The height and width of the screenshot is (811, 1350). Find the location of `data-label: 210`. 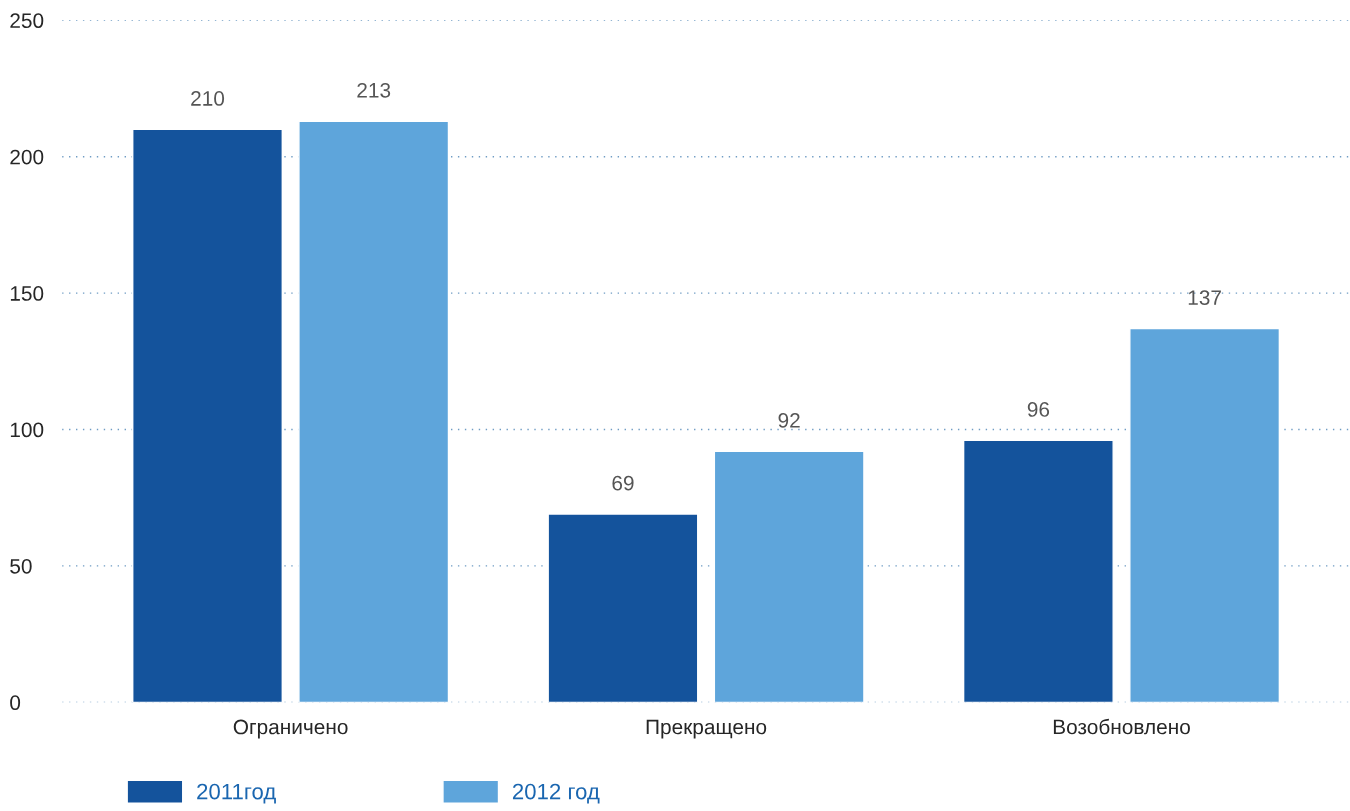

data-label: 210 is located at coordinates (208, 98).